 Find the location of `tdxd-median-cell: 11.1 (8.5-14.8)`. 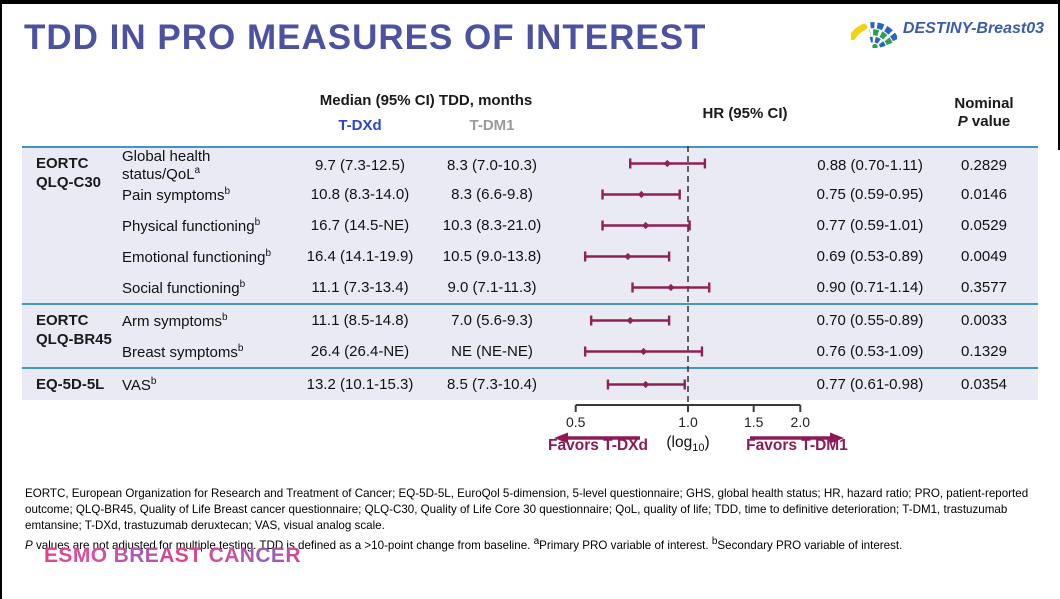

tdxd-median-cell: 11.1 (8.5-14.8) is located at coordinates (360, 320).